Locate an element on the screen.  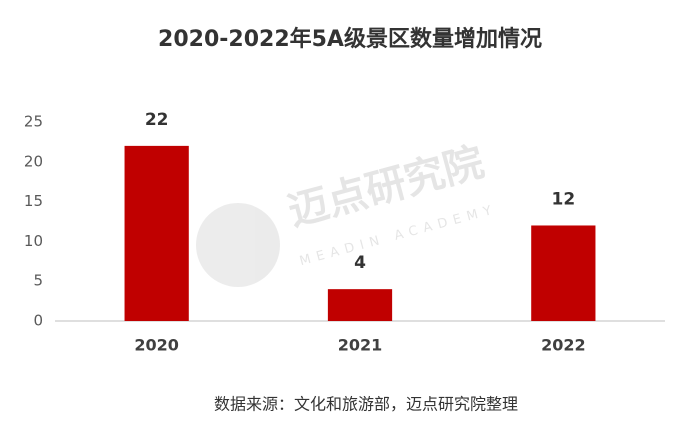
value-label: 22 is located at coordinates (157, 120).